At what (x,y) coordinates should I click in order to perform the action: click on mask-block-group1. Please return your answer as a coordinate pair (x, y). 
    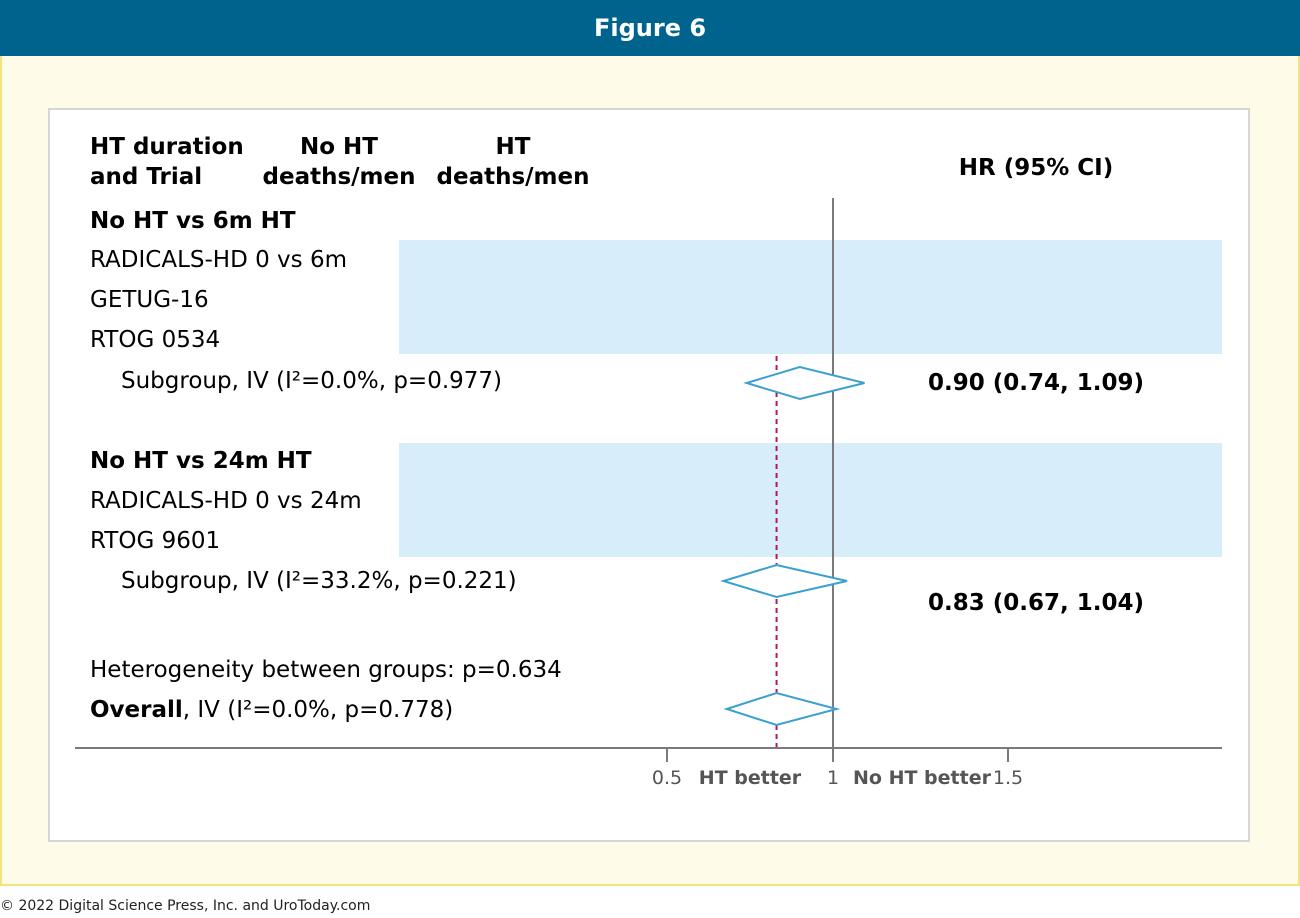
    Looking at the image, I should click on (810, 297).